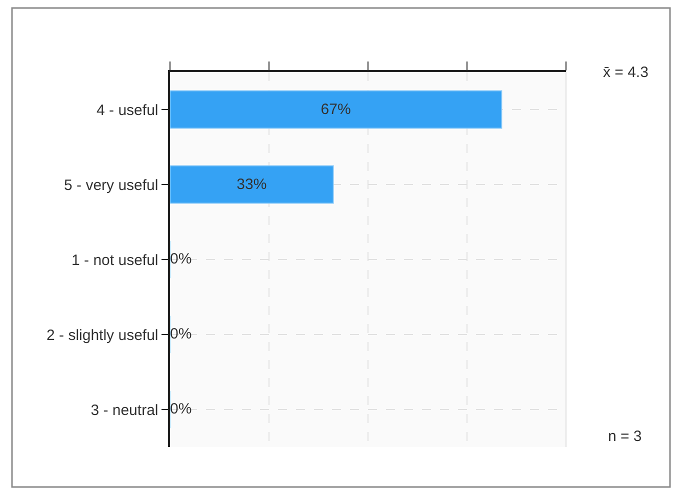 This screenshot has height=489, width=679. Describe the element at coordinates (127, 110) in the screenshot. I see `y-tick-label: 4 - useful` at that location.